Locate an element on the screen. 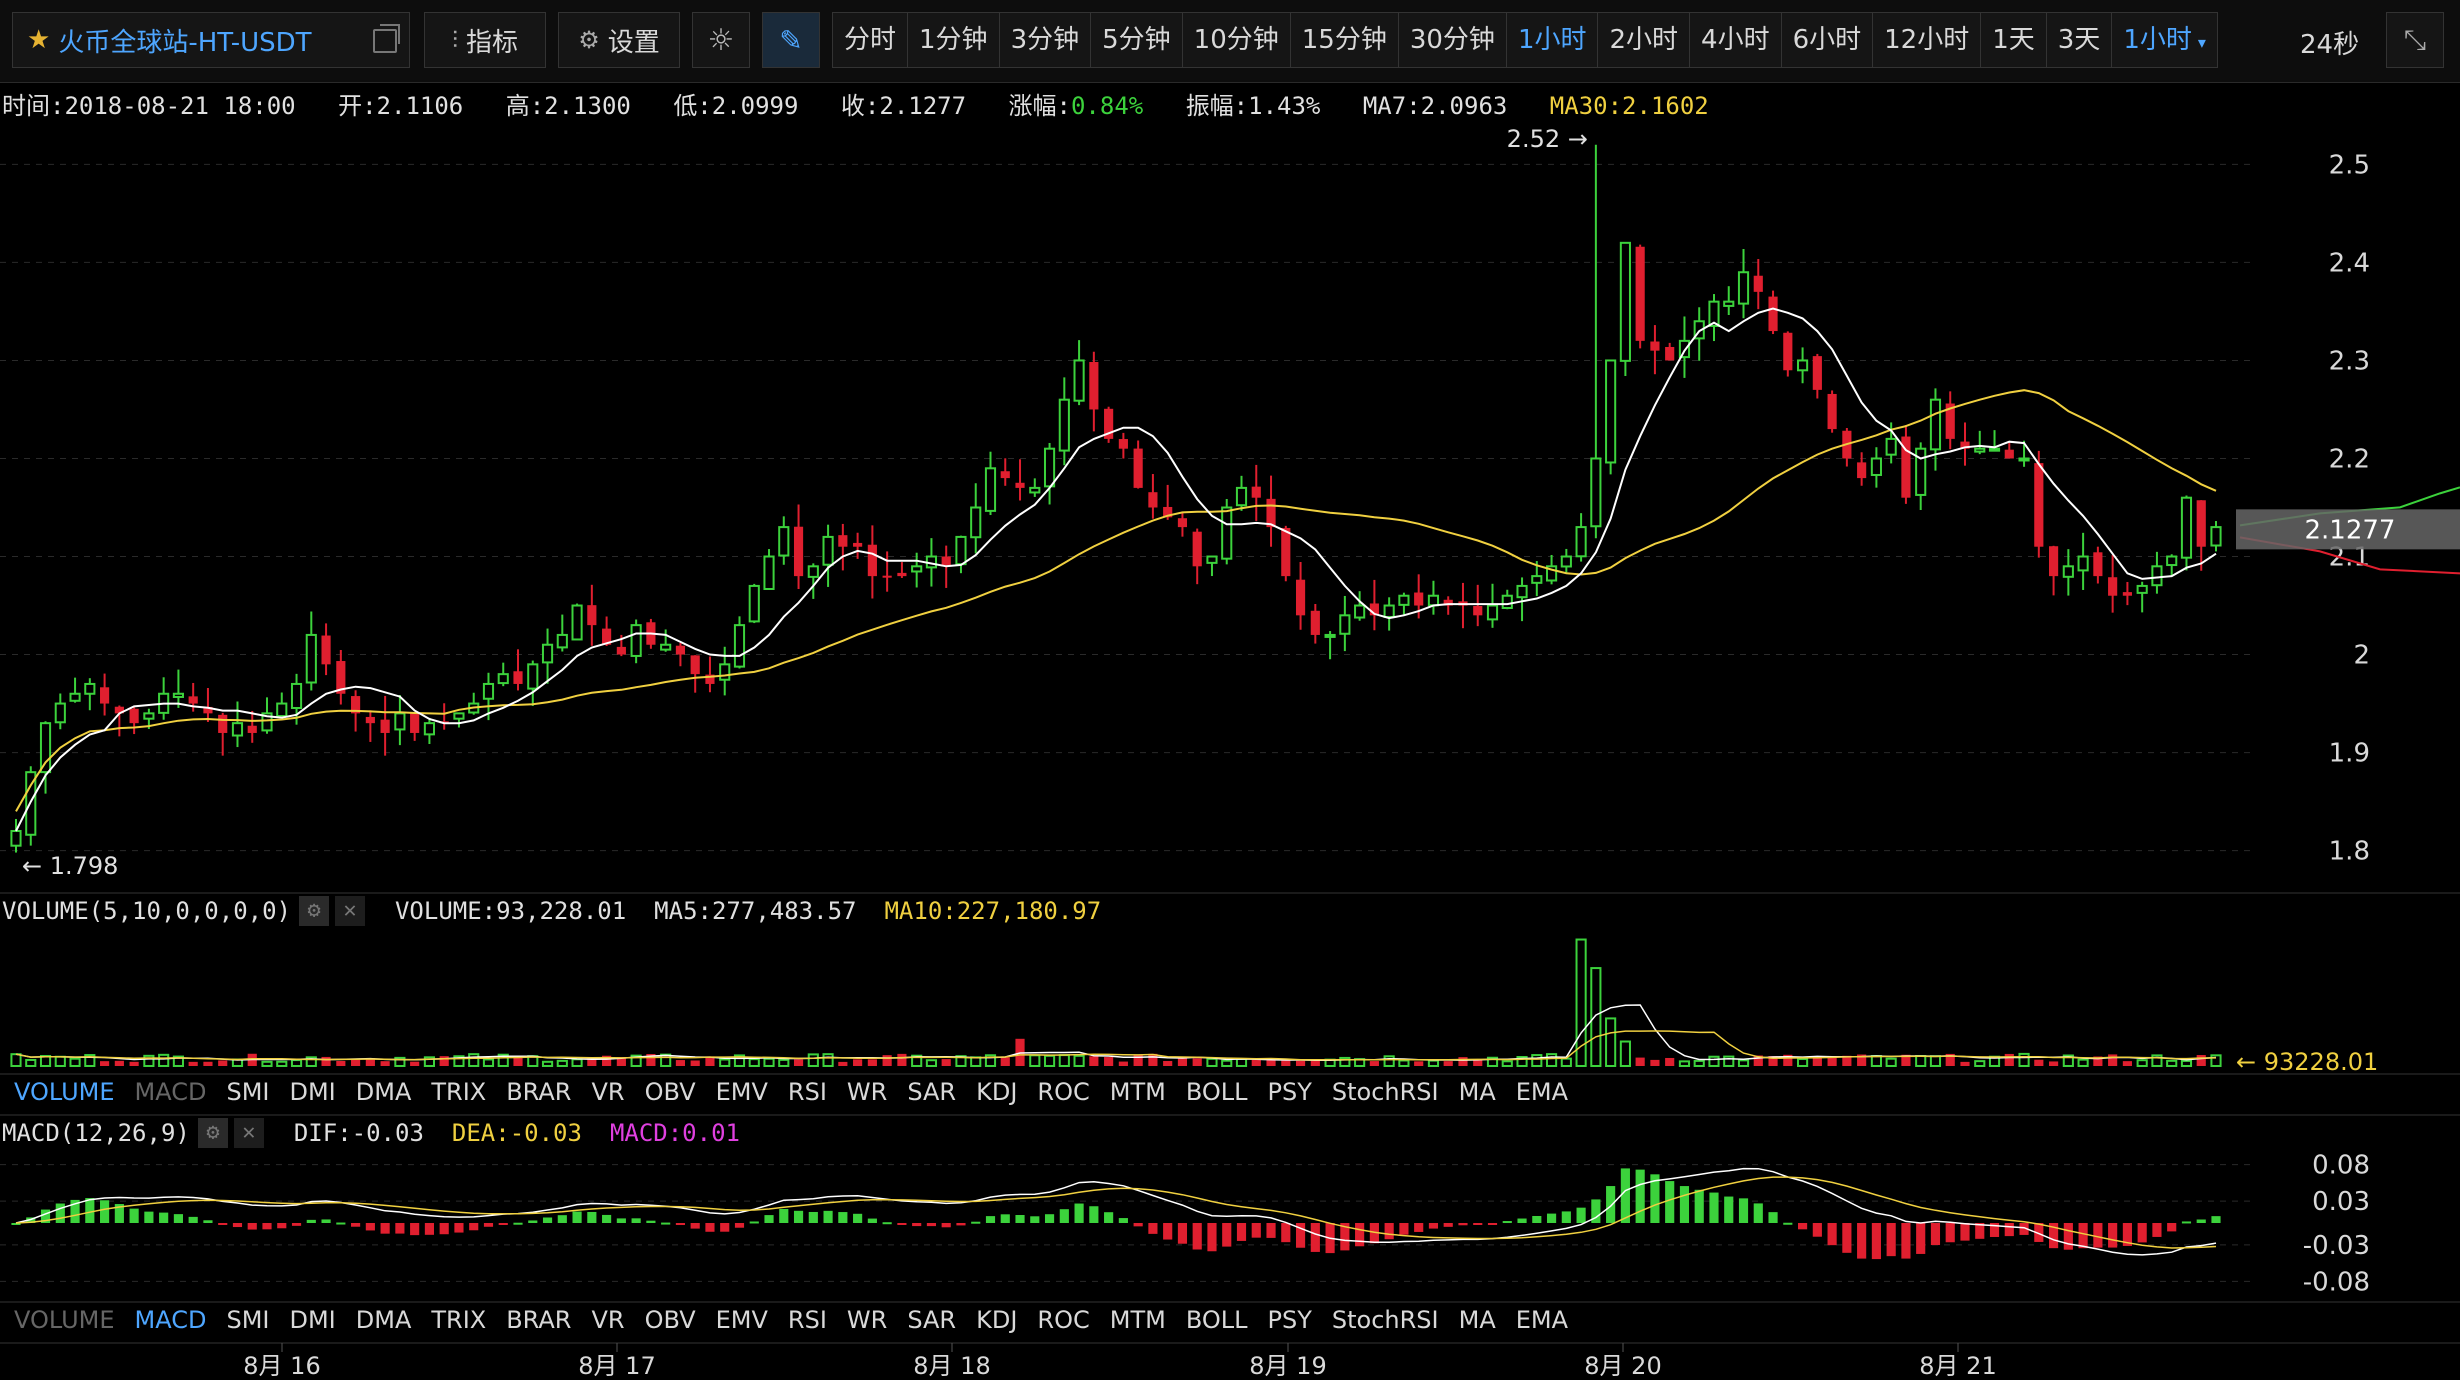 This screenshot has height=1380, width=2460. macd-settings-icon: ⚙ is located at coordinates (212, 1133).